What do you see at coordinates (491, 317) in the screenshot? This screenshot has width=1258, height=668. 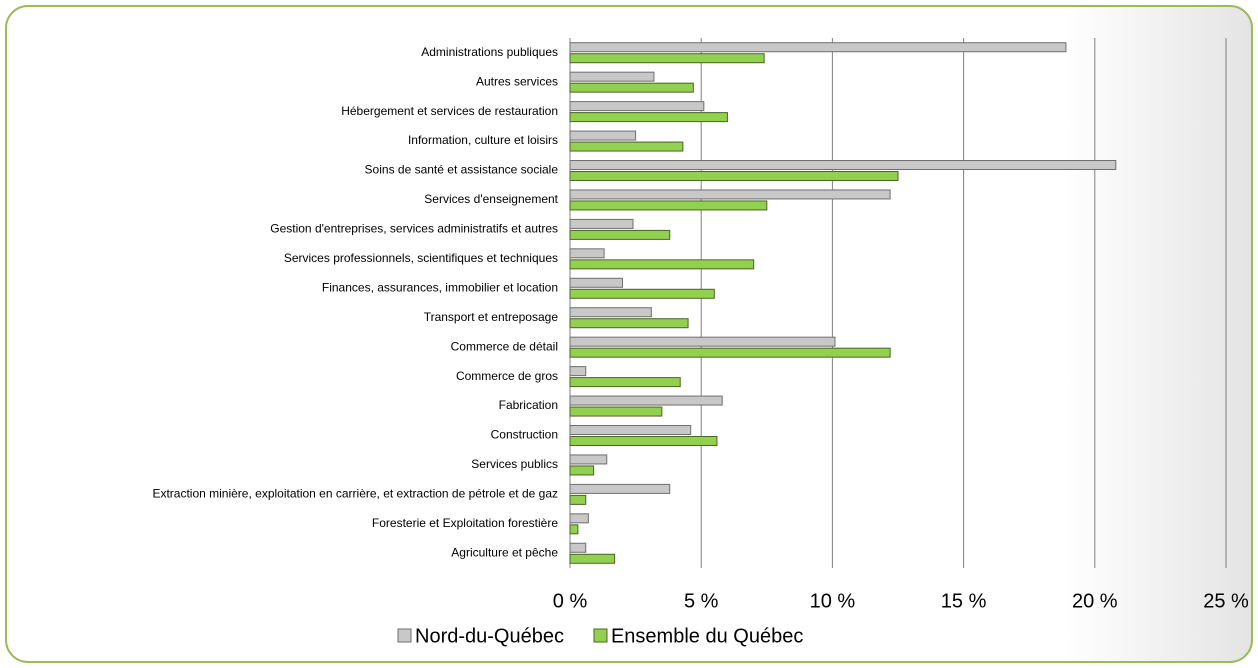 I see `category-label: Transport et entreposage` at bounding box center [491, 317].